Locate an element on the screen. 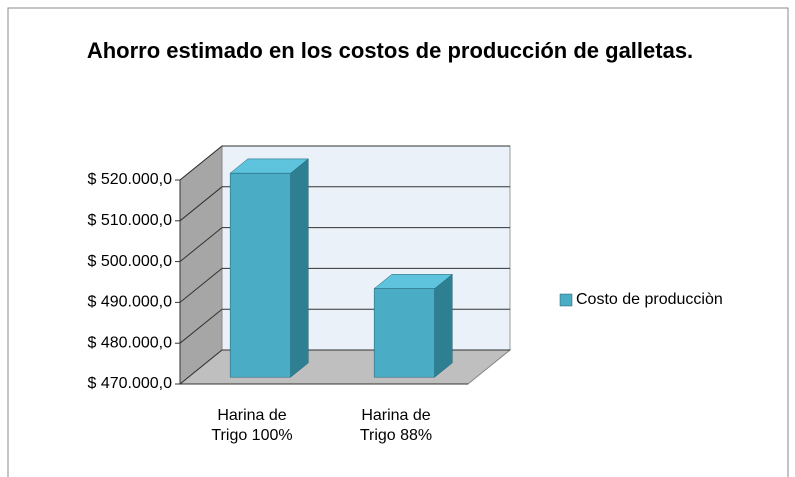  x-tick-label: Harina de Trigo 100% is located at coordinates (252, 425).